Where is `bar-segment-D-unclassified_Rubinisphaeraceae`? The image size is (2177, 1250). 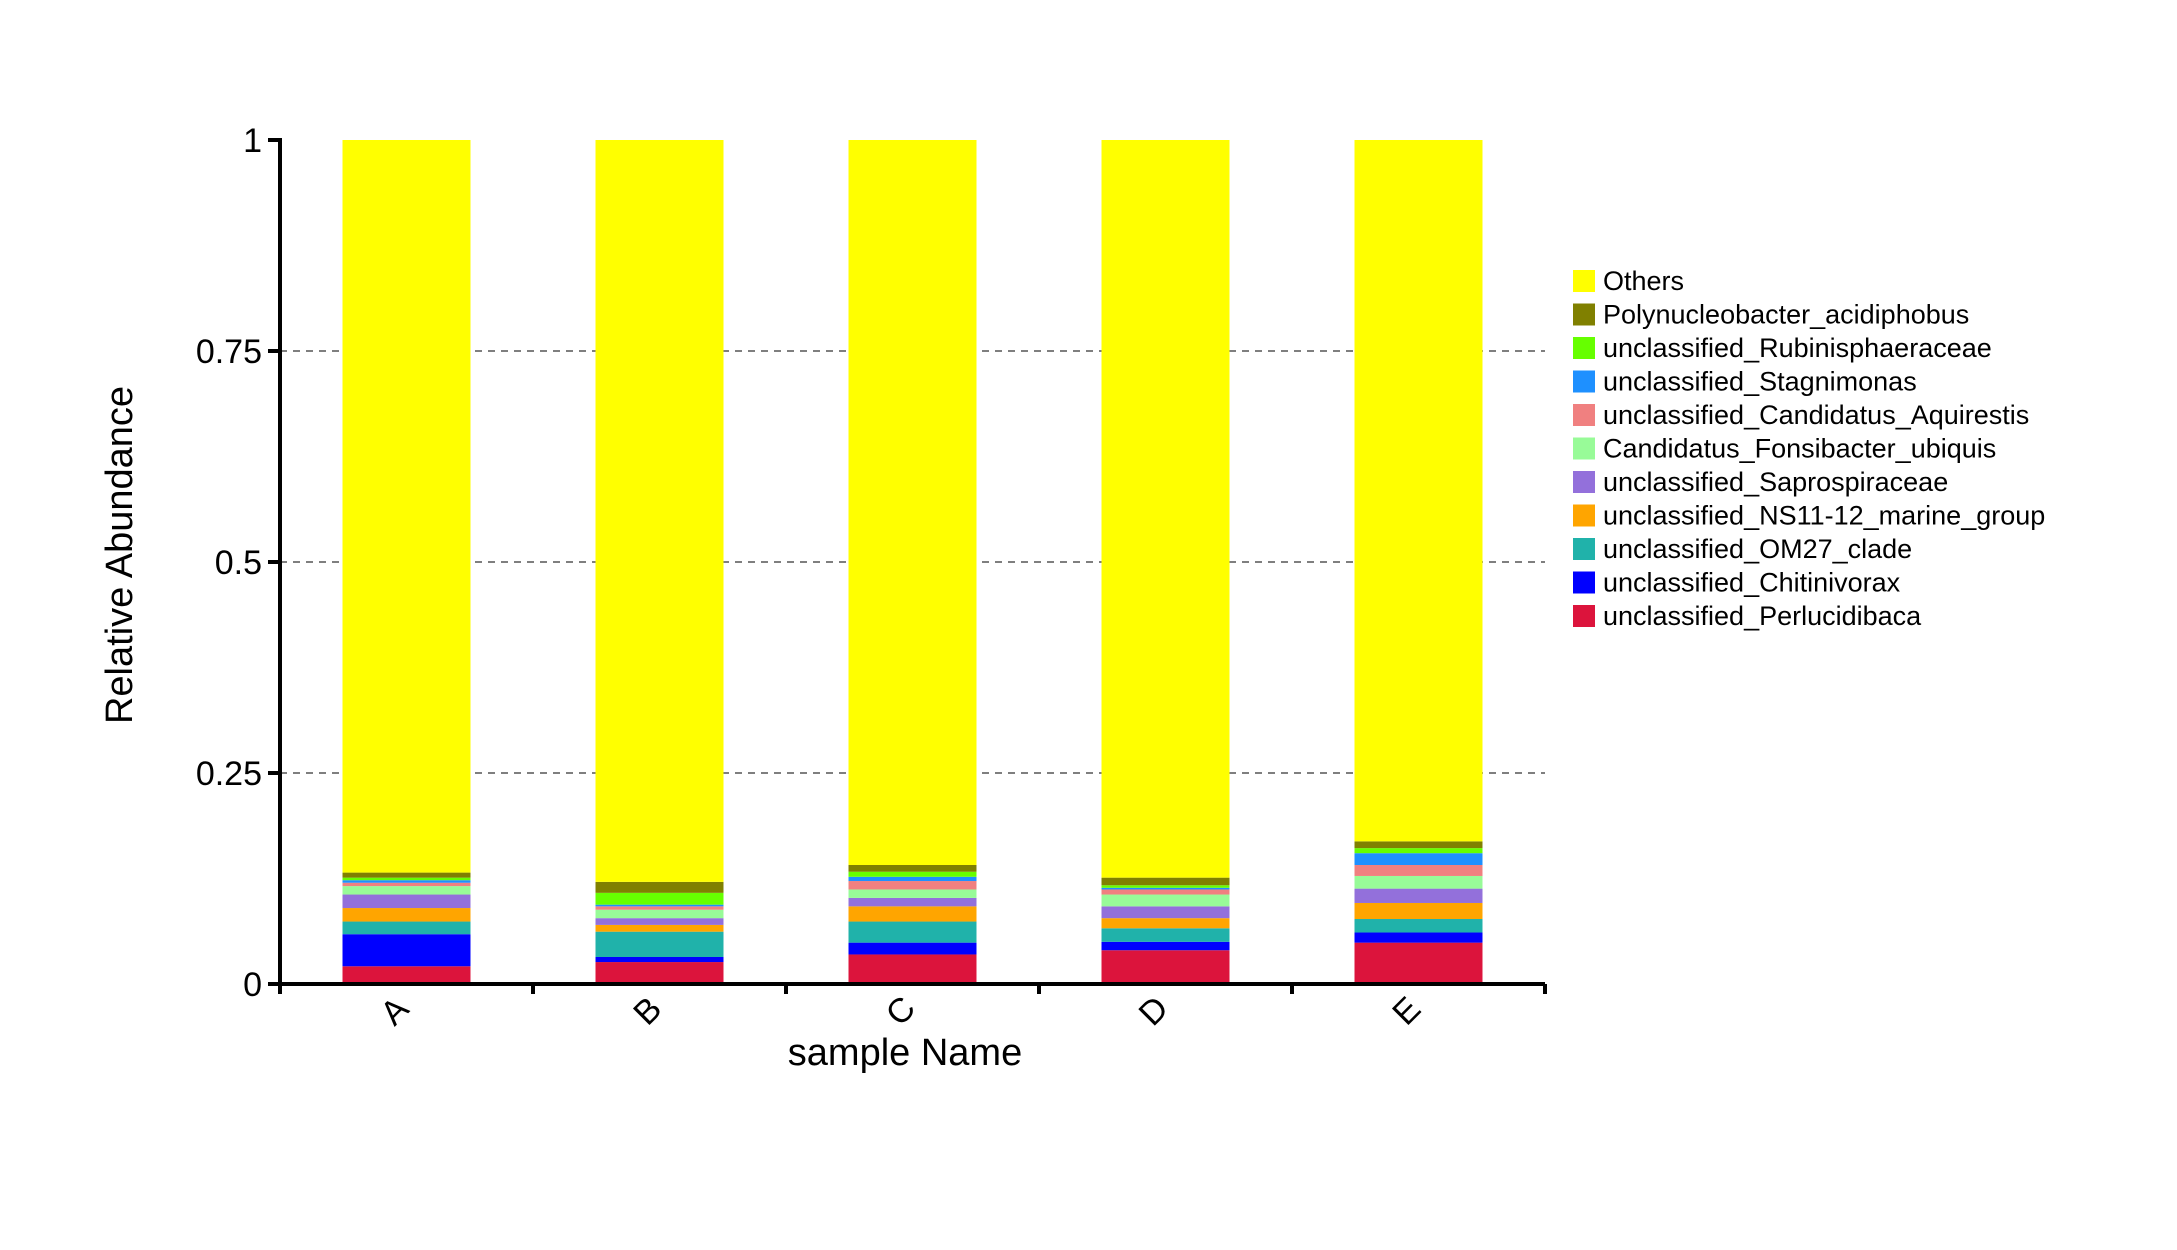 bar-segment-D-unclassified_Rubinisphaeraceae is located at coordinates (1165, 886).